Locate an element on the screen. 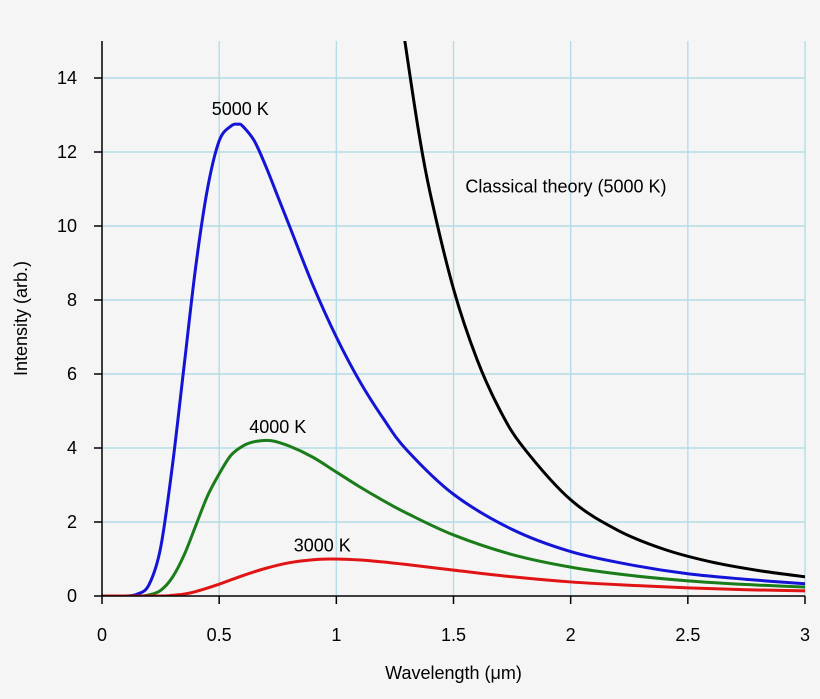  x-tick-label: 2 is located at coordinates (571, 635).